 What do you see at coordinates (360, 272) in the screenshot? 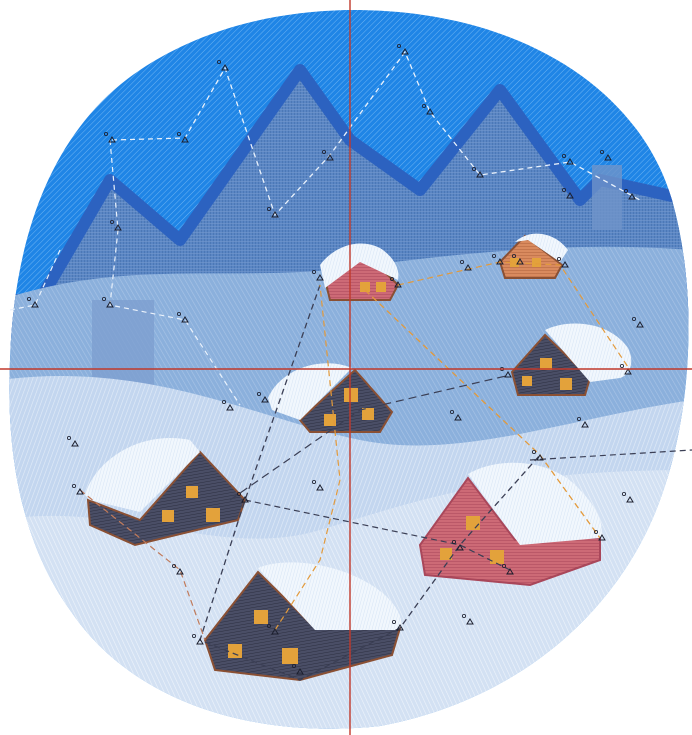
I see `house-top-center` at bounding box center [360, 272].